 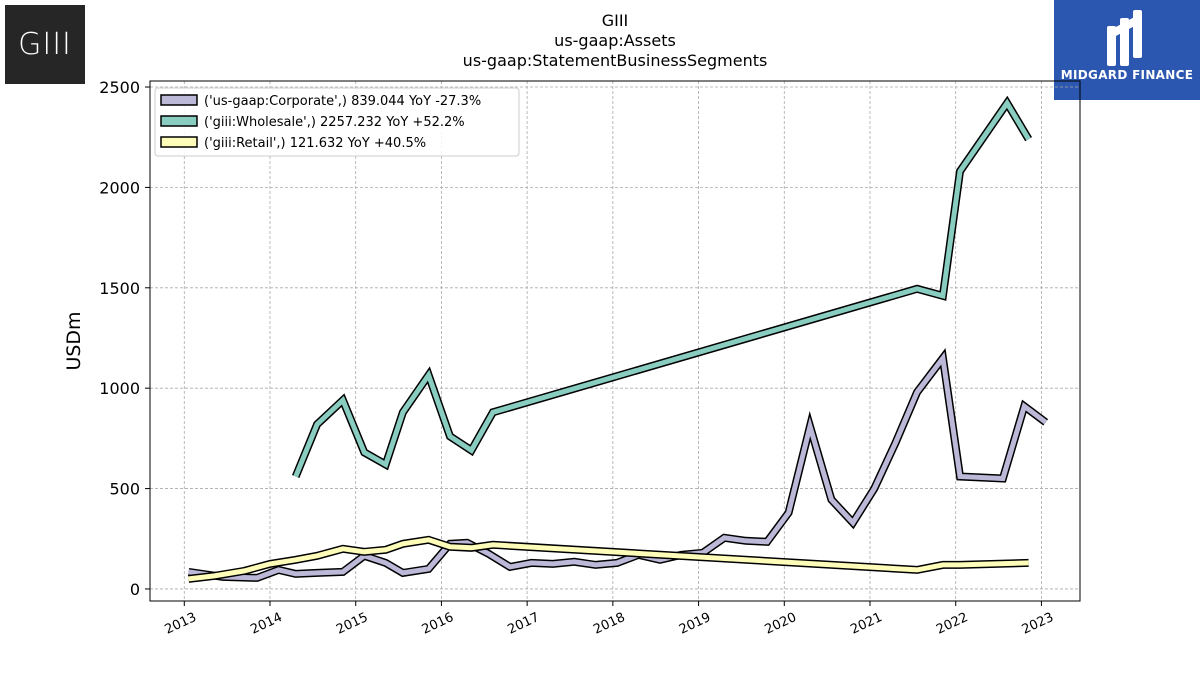 I want to click on x-tick-label: 2021, so click(x=866, y=624).